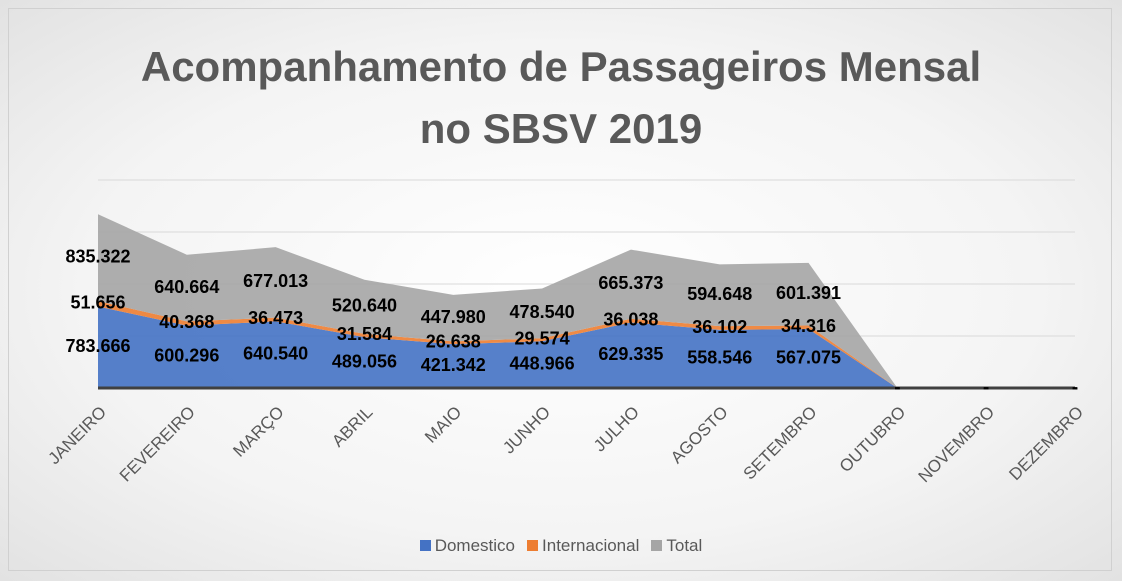 The height and width of the screenshot is (581, 1122). What do you see at coordinates (808, 293) in the screenshot?
I see `data-label: 601.391` at bounding box center [808, 293].